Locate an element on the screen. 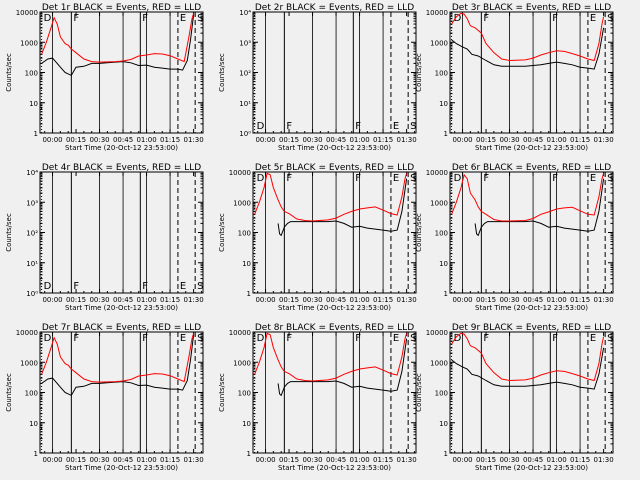  y-tick-label: 10¹ is located at coordinates (32, 264).